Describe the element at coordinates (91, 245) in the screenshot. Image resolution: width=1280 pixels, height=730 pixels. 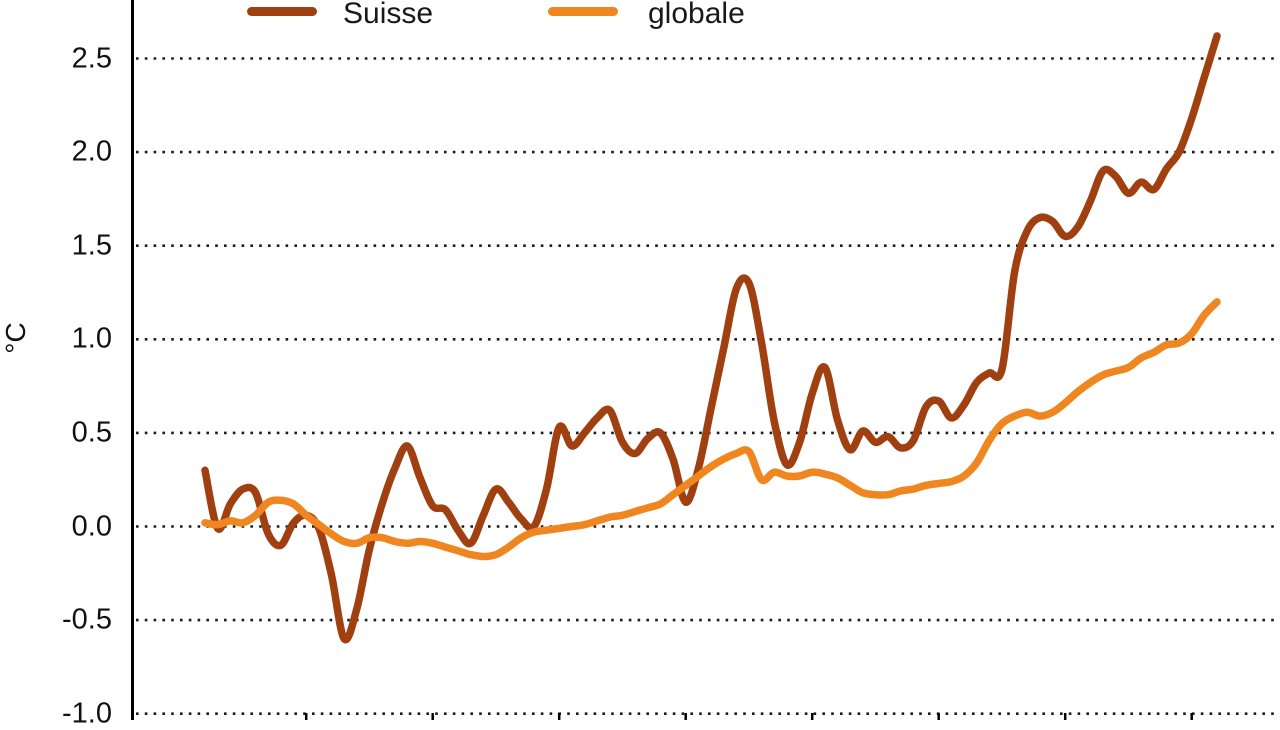
I see `y-axis-tick-label: 1.5` at that location.